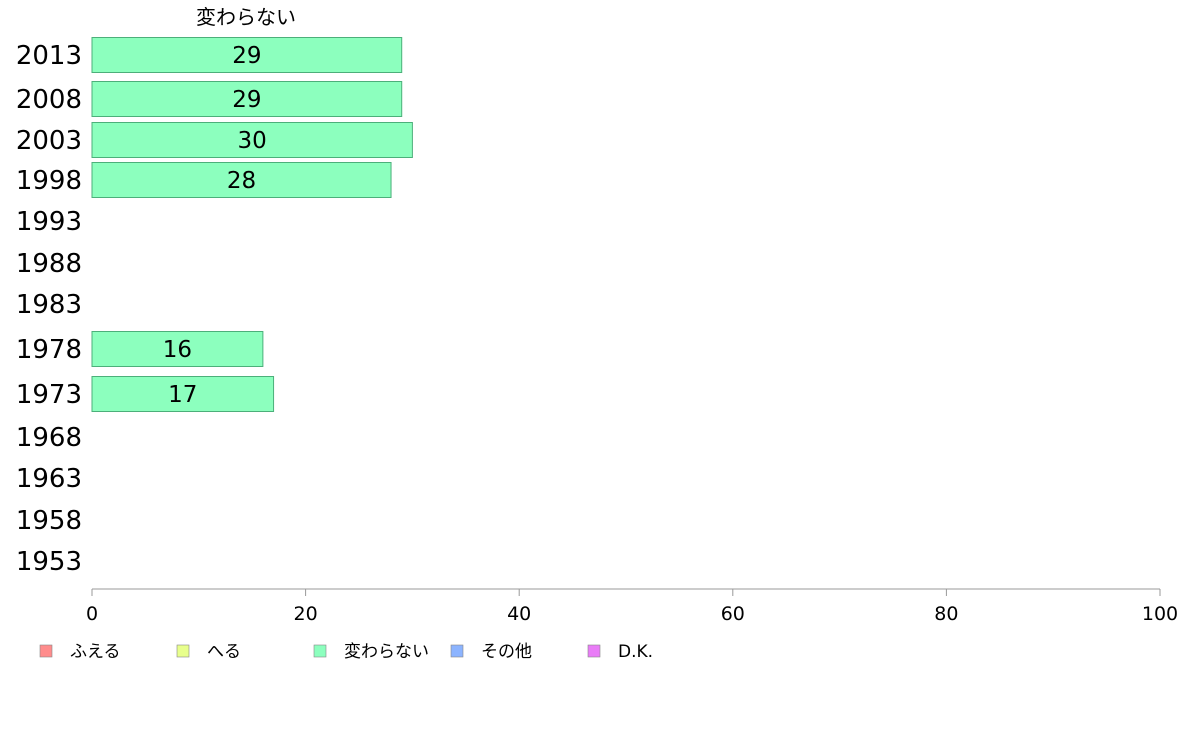 The height and width of the screenshot is (736, 1188). What do you see at coordinates (386, 652) in the screenshot?
I see `legend-label: 変わらない` at bounding box center [386, 652].